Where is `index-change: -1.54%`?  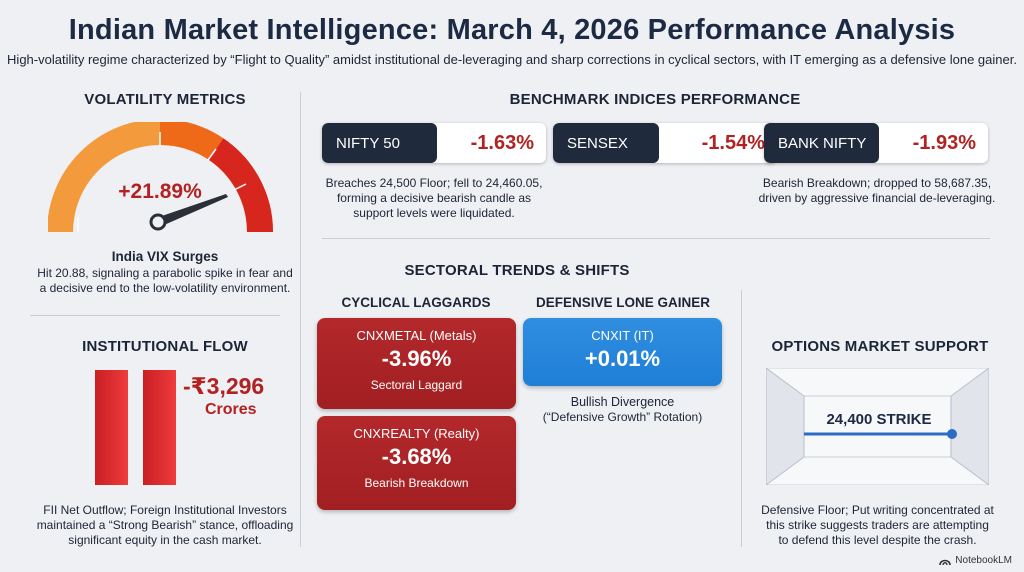
index-change: -1.54% is located at coordinates (733, 142).